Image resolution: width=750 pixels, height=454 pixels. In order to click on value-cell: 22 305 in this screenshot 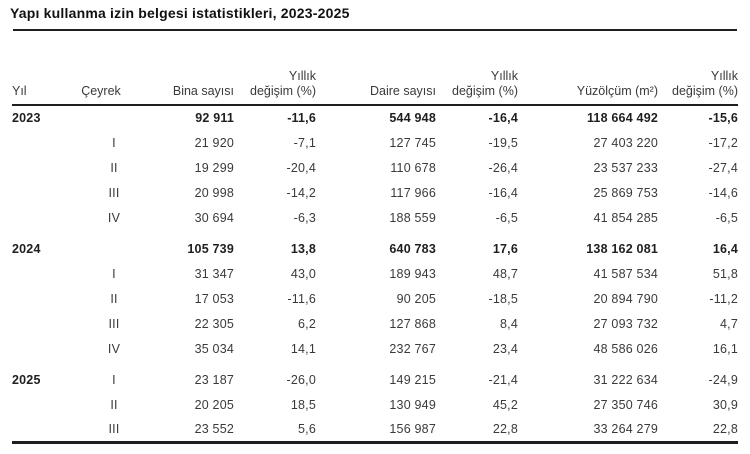, I will do `click(214, 323)`.